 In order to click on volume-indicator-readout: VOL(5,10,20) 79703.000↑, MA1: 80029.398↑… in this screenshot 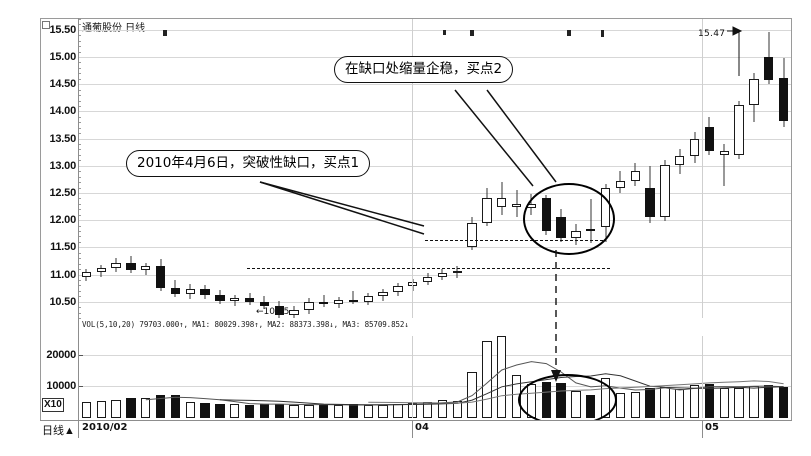, I will do `click(245, 324)`.